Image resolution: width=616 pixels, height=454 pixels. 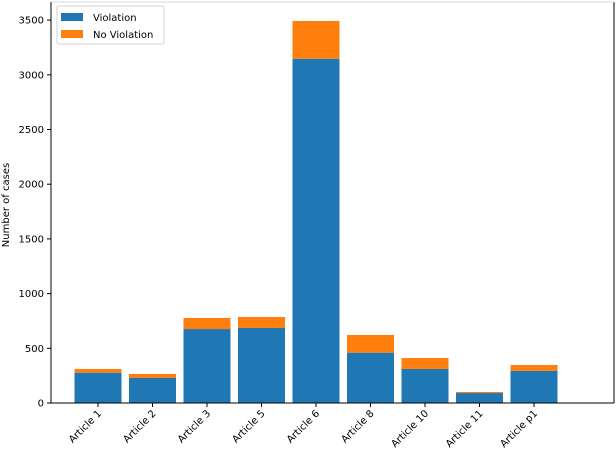 I want to click on legend-frame, so click(x=110, y=25).